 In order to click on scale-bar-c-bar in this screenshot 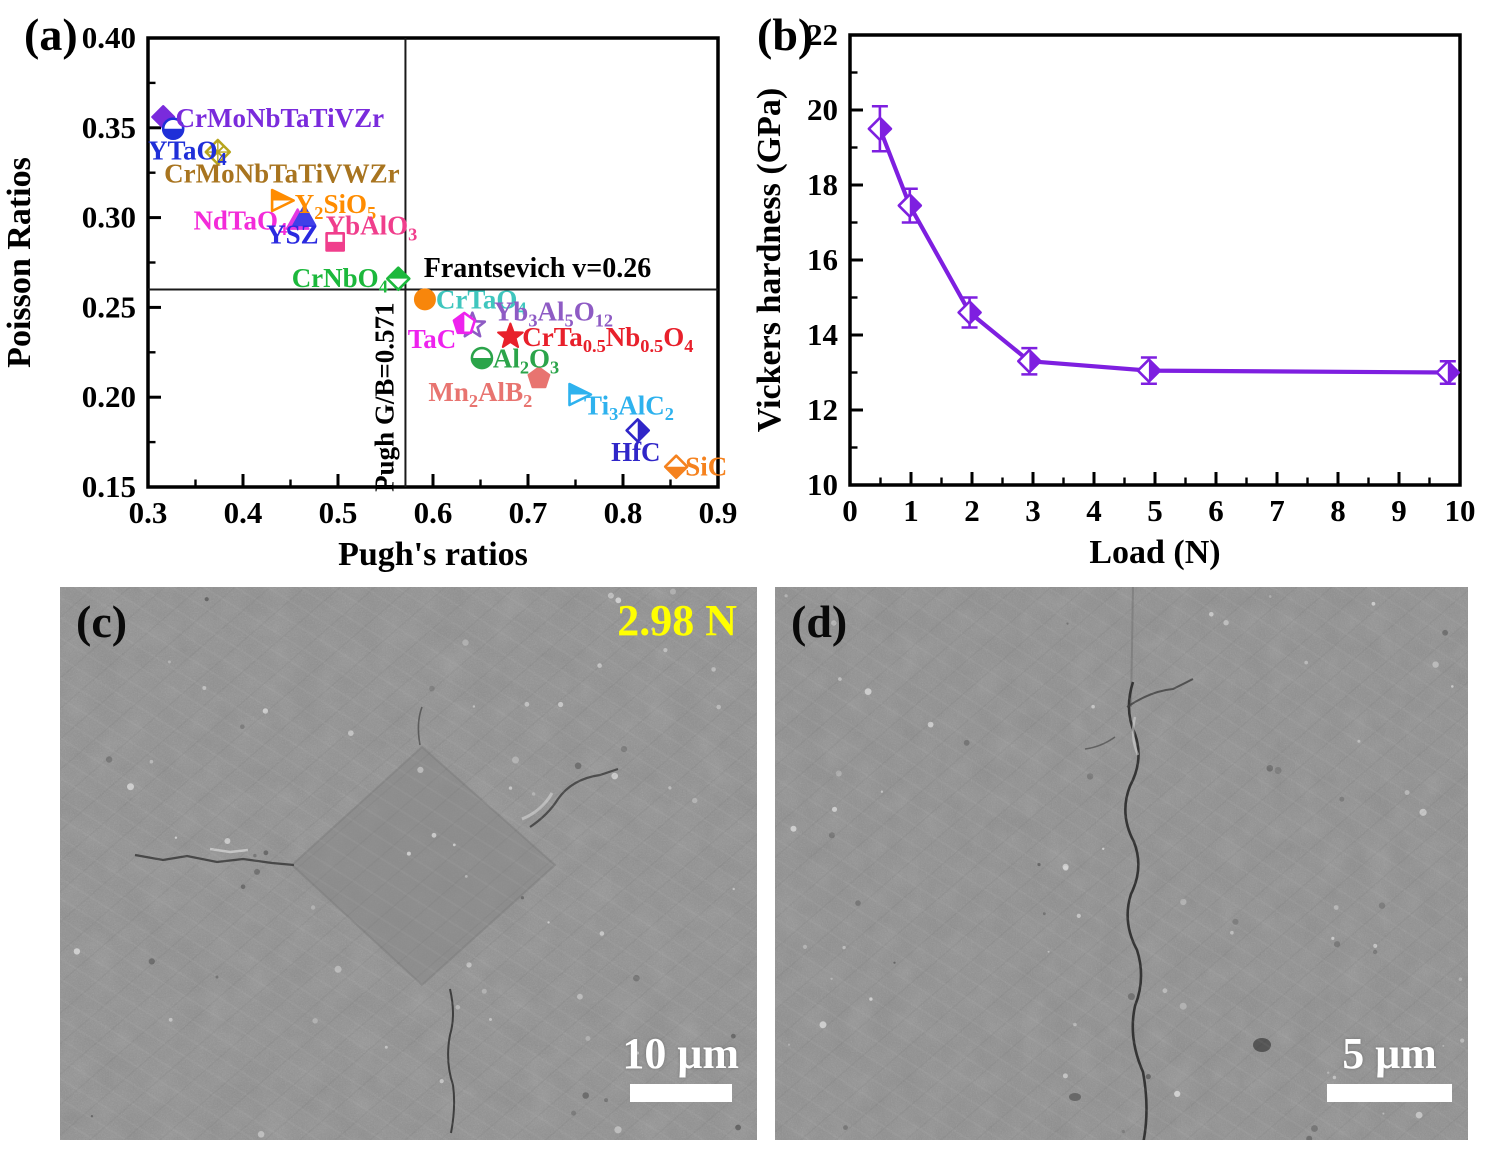, I will do `click(680, 1093)`.